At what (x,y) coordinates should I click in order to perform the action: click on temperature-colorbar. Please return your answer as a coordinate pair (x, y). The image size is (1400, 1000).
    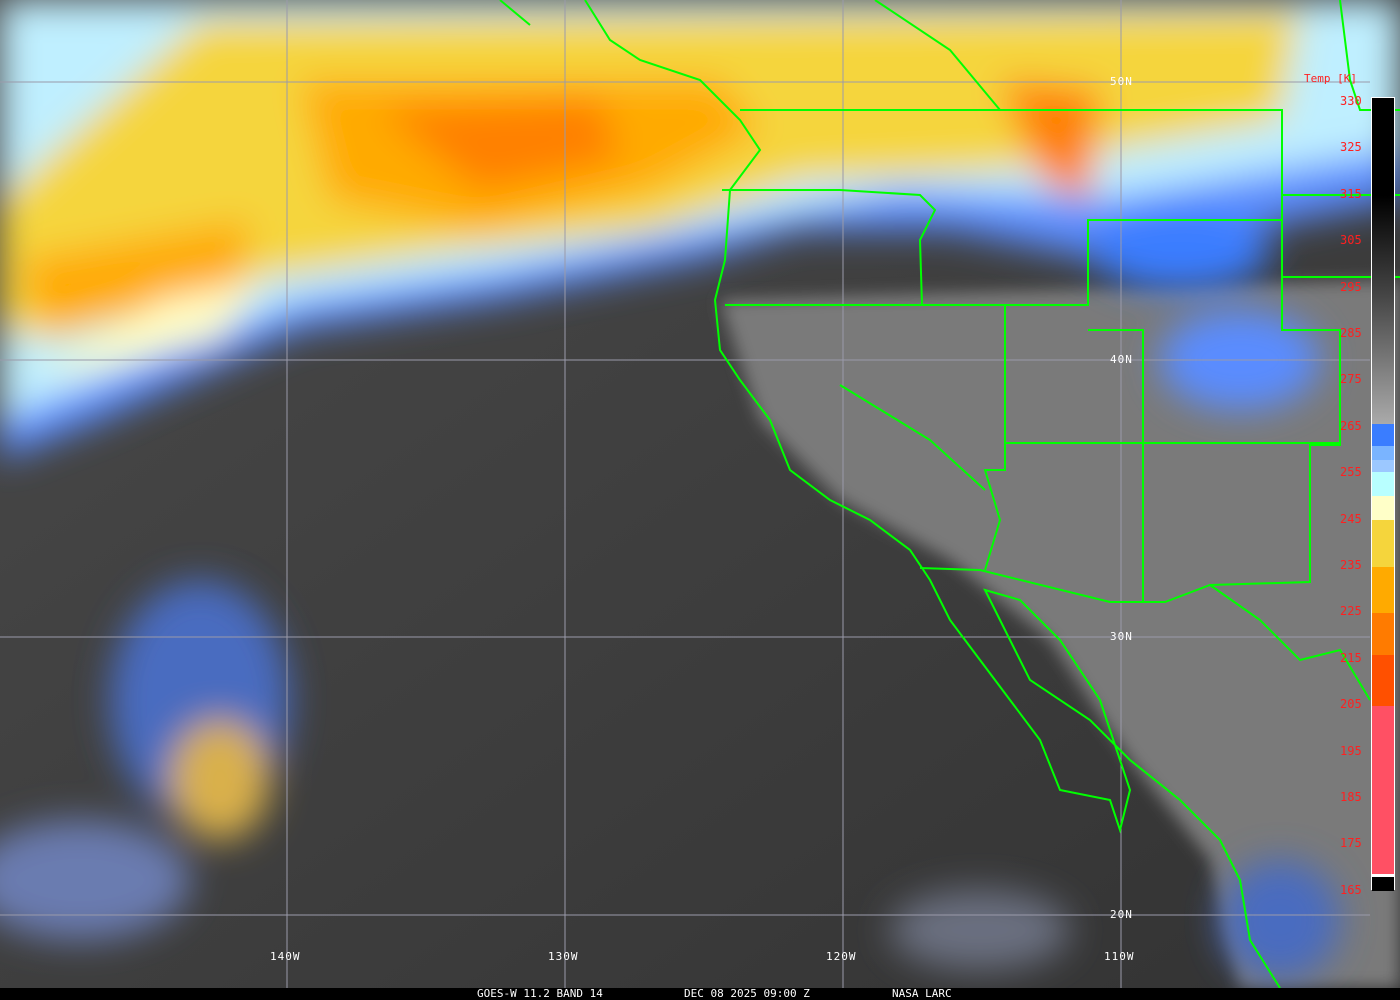
    Looking at the image, I should click on (1383, 494).